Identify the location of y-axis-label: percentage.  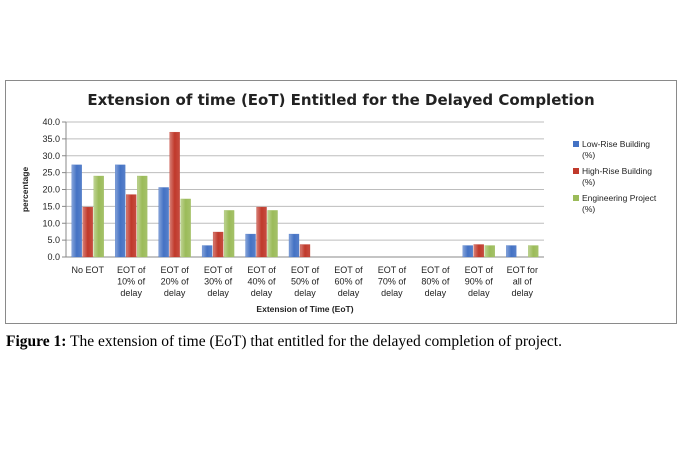
(25, 190).